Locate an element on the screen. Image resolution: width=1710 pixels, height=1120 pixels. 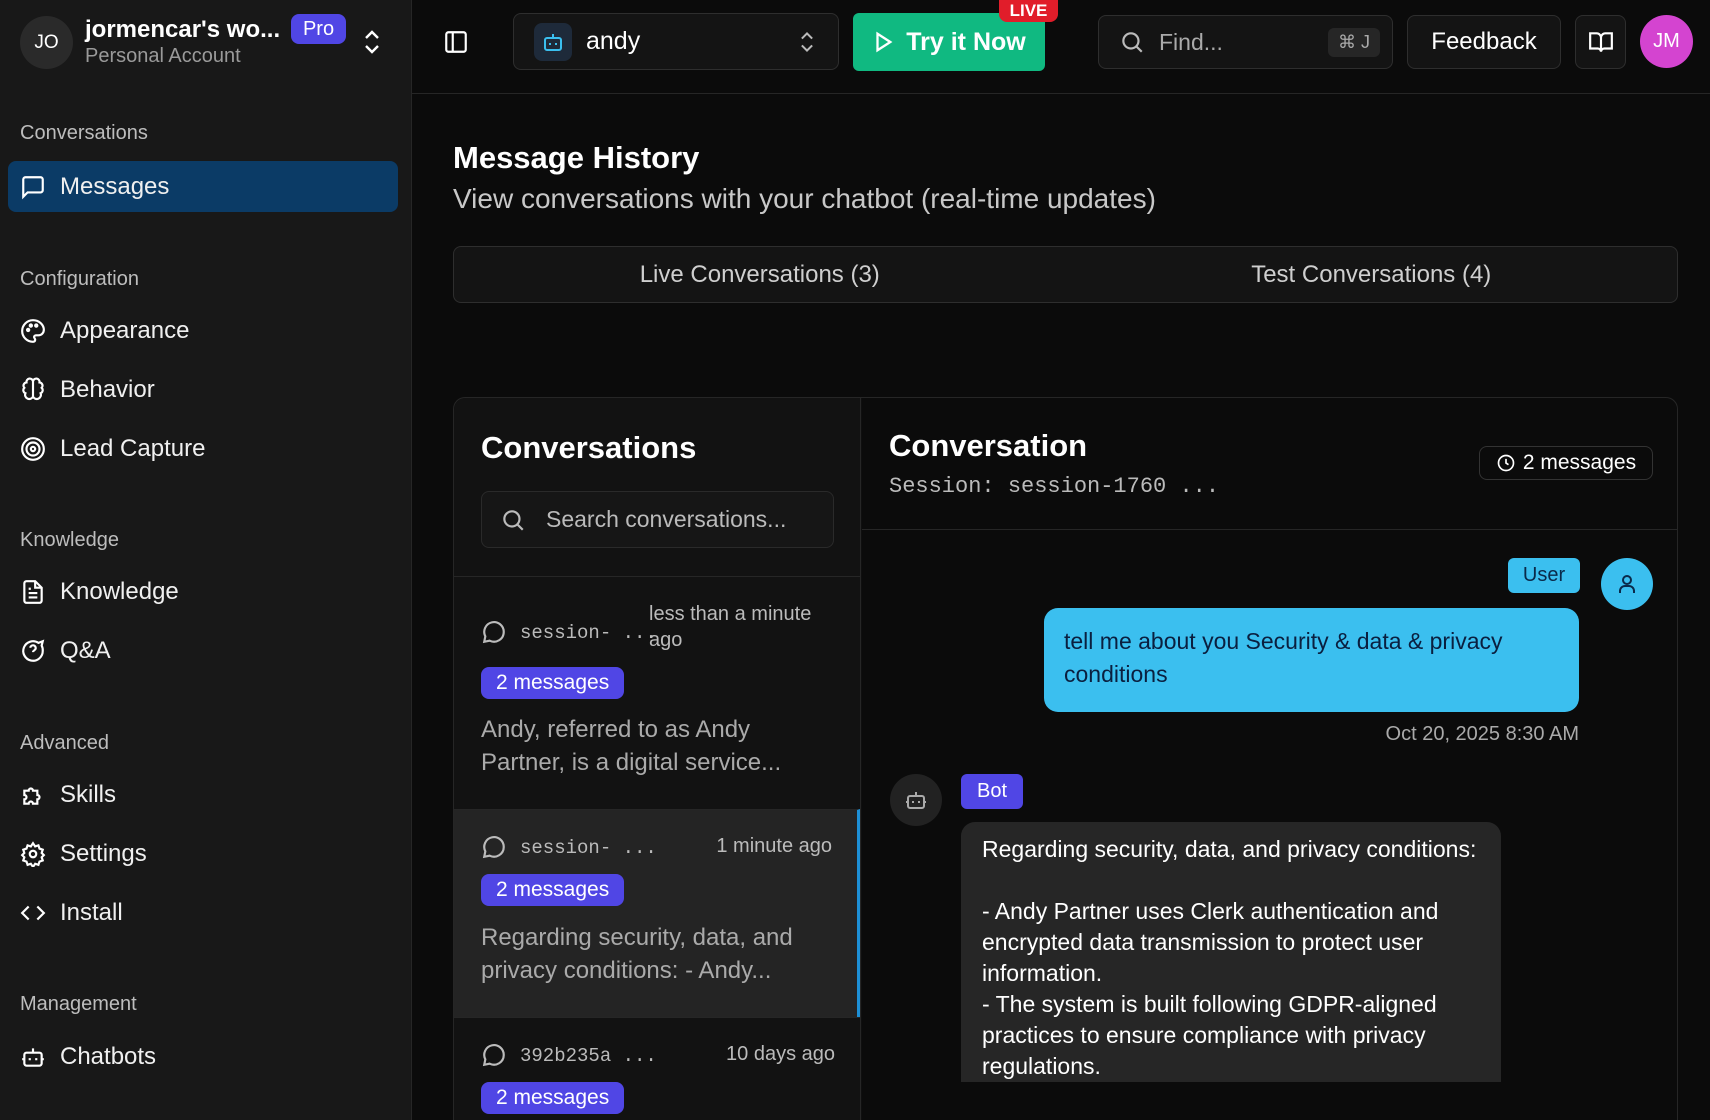
sidebar-item-messages: Messages is located at coordinates (203, 186).